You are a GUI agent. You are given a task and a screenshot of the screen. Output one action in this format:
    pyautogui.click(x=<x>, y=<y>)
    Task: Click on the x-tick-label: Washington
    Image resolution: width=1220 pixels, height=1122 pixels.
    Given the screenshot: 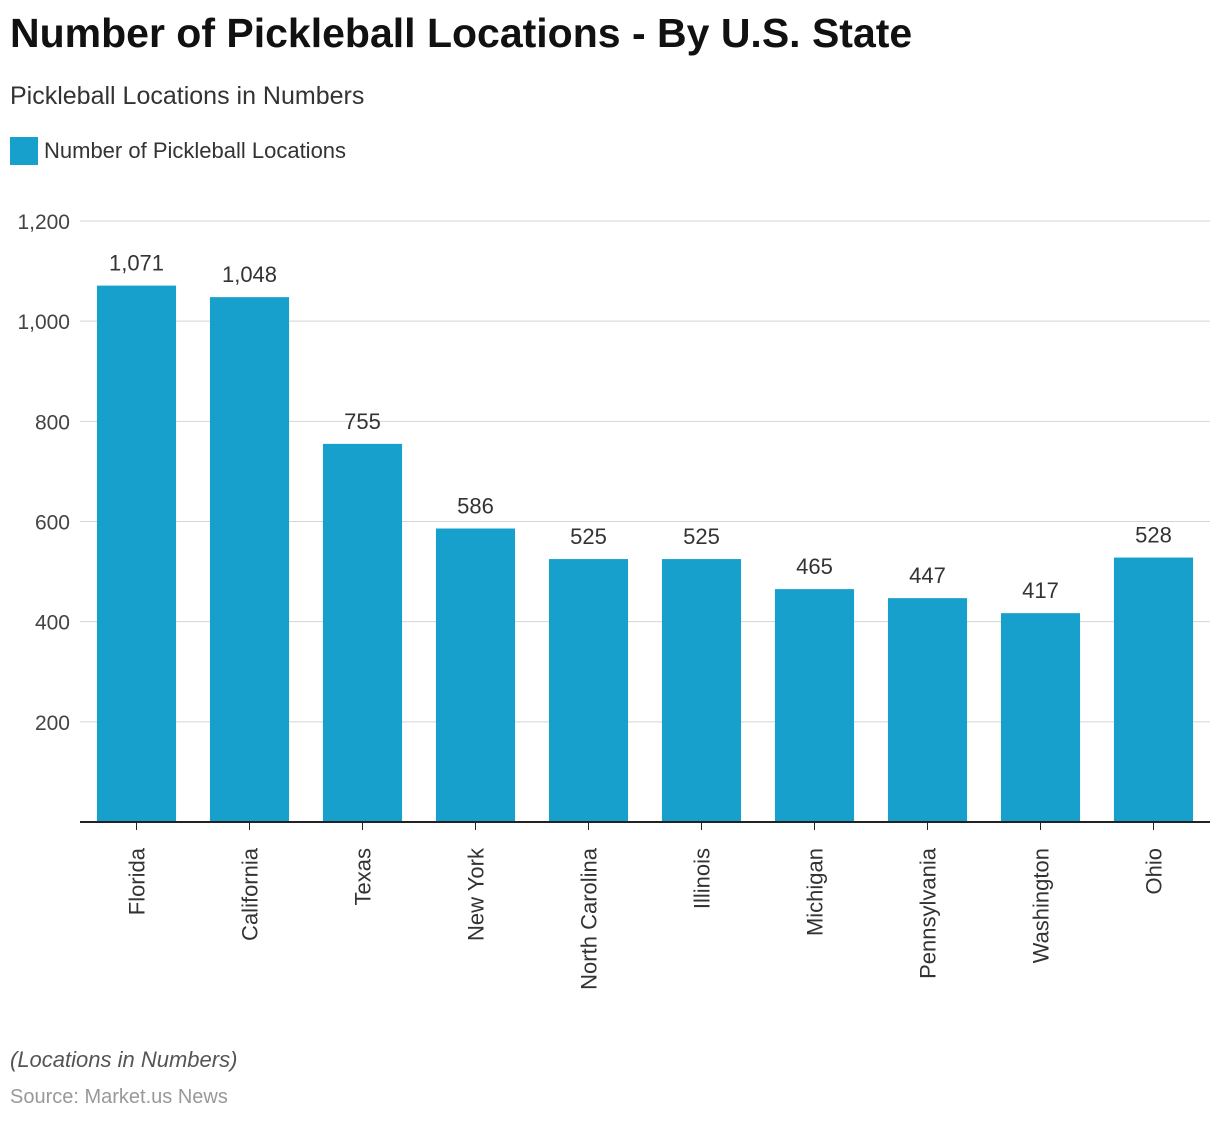 What is the action you would take?
    pyautogui.click(x=1041, y=905)
    